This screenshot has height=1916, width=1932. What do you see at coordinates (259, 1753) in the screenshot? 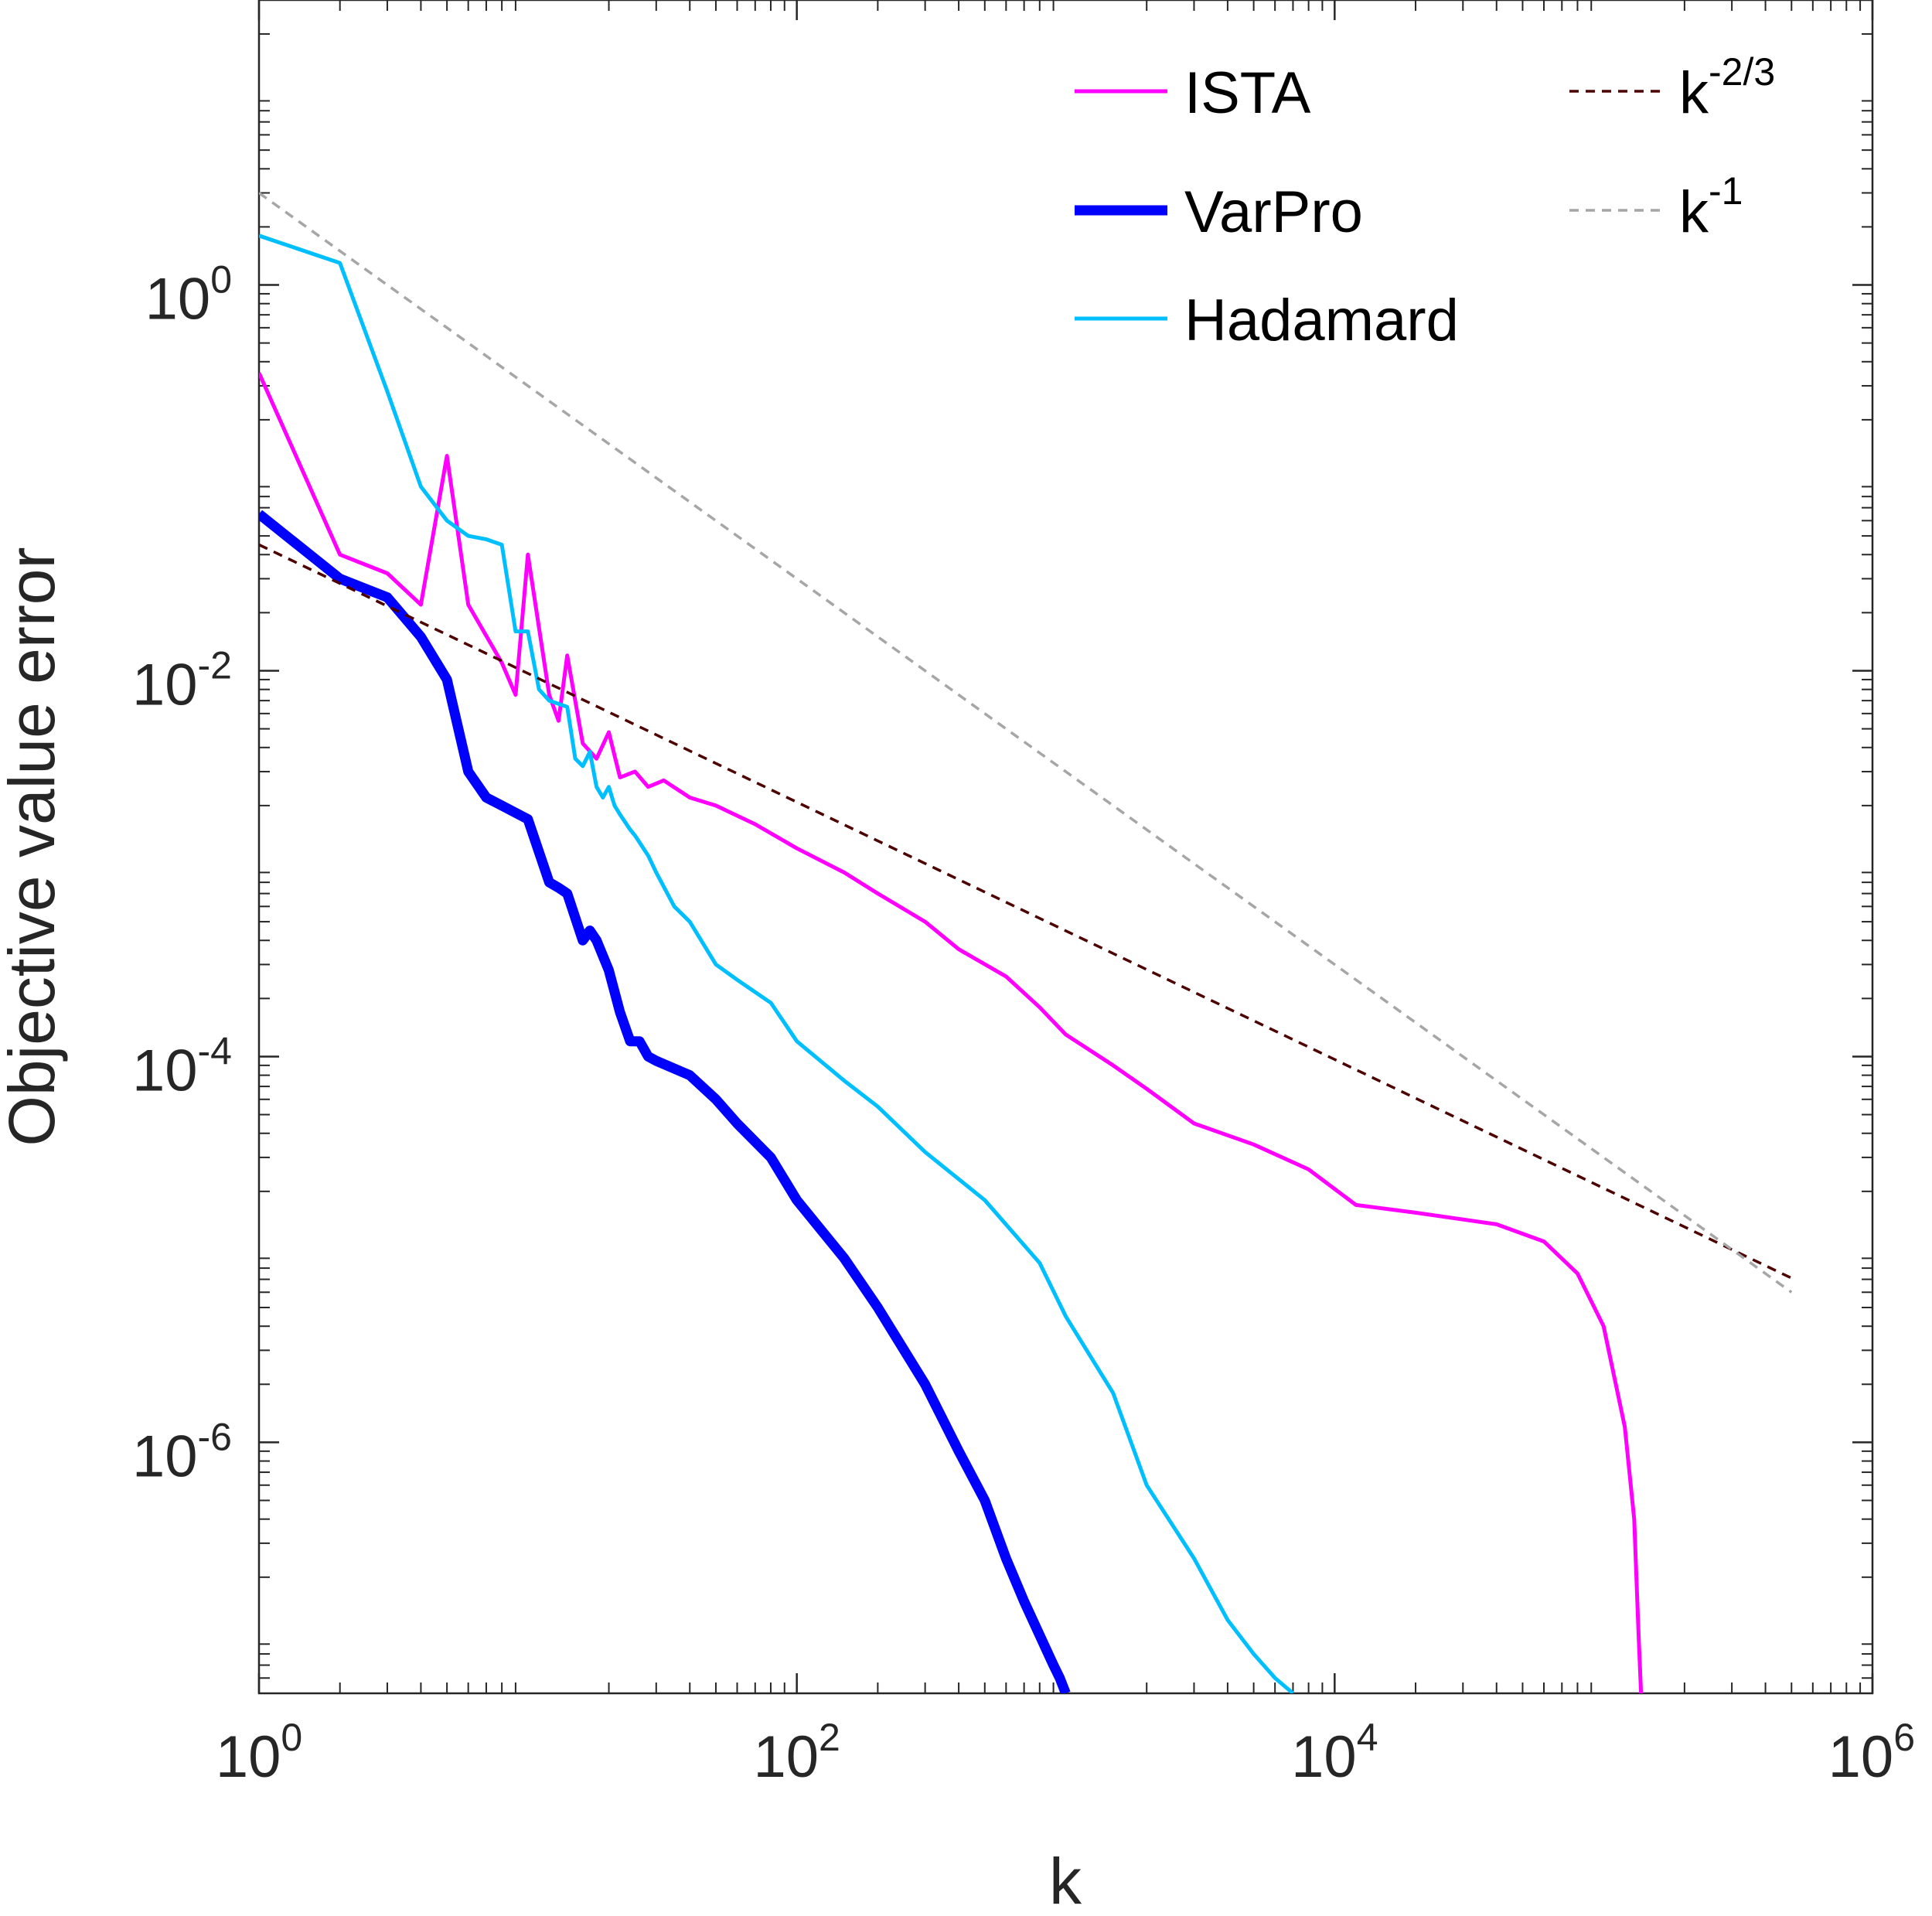
I see `x-tick-label: 10⁰` at bounding box center [259, 1753].